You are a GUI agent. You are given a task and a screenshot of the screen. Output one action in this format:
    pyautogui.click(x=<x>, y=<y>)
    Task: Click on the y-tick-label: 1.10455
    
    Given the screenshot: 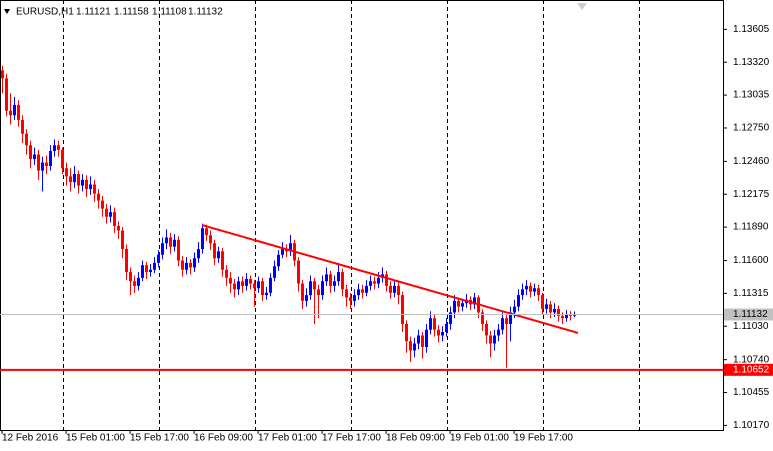 What is the action you would take?
    pyautogui.click(x=751, y=392)
    